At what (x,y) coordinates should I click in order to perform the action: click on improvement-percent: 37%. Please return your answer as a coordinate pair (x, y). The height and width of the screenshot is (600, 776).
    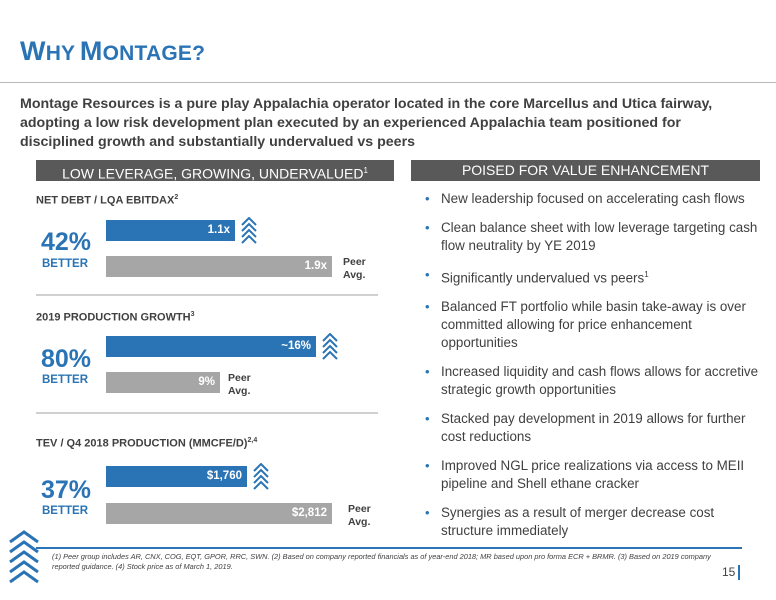
    Looking at the image, I should click on (66, 490).